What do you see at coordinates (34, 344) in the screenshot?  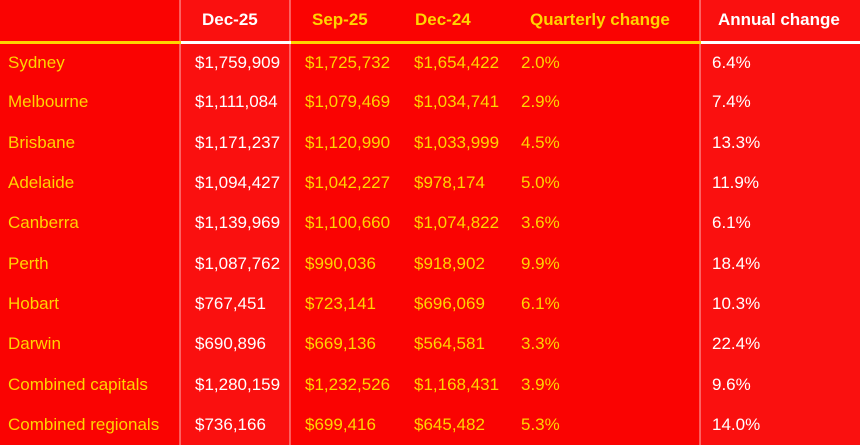 I see `row-label: Darwin` at bounding box center [34, 344].